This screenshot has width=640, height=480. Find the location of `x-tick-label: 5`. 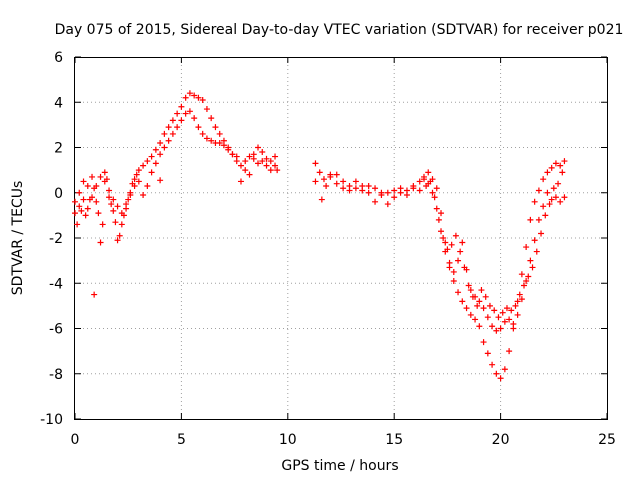

x-tick-label: 5 is located at coordinates (181, 440).